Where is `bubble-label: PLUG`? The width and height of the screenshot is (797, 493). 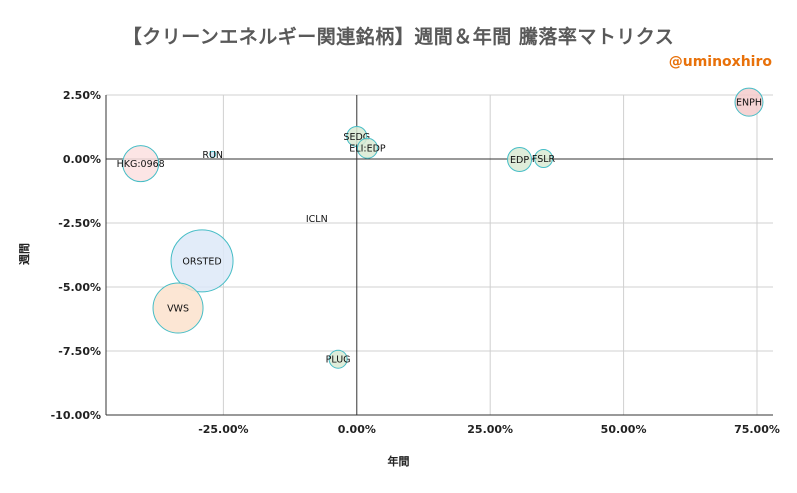 bubble-label: PLUG is located at coordinates (338, 360).